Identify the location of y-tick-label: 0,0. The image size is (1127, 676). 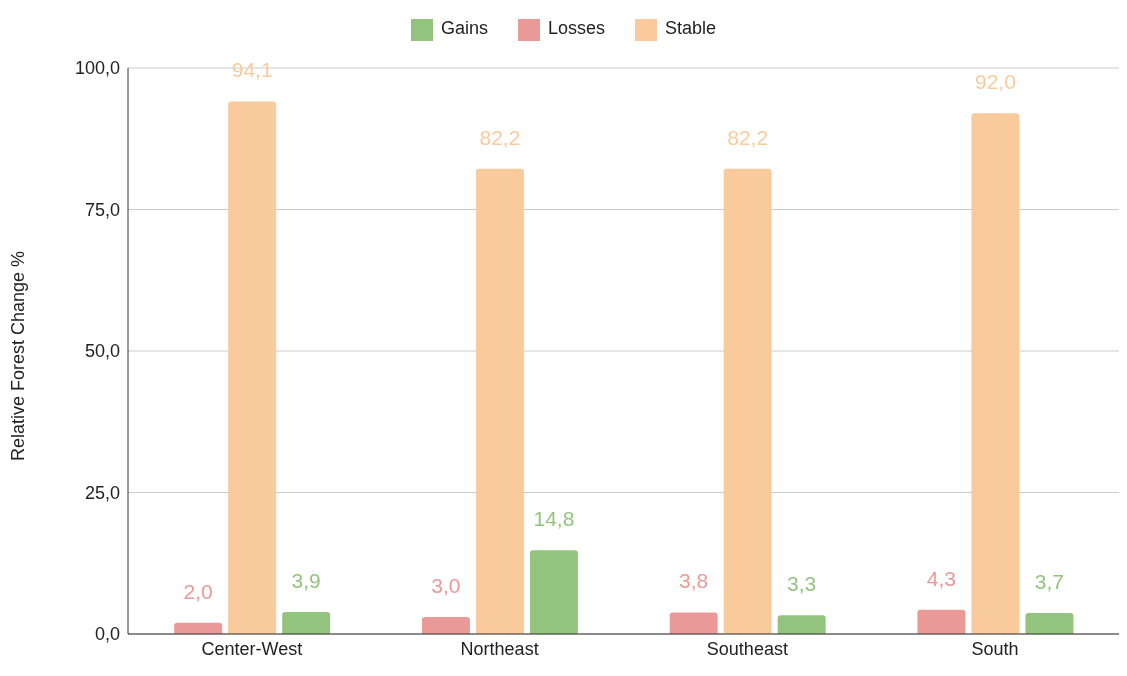
(107, 634).